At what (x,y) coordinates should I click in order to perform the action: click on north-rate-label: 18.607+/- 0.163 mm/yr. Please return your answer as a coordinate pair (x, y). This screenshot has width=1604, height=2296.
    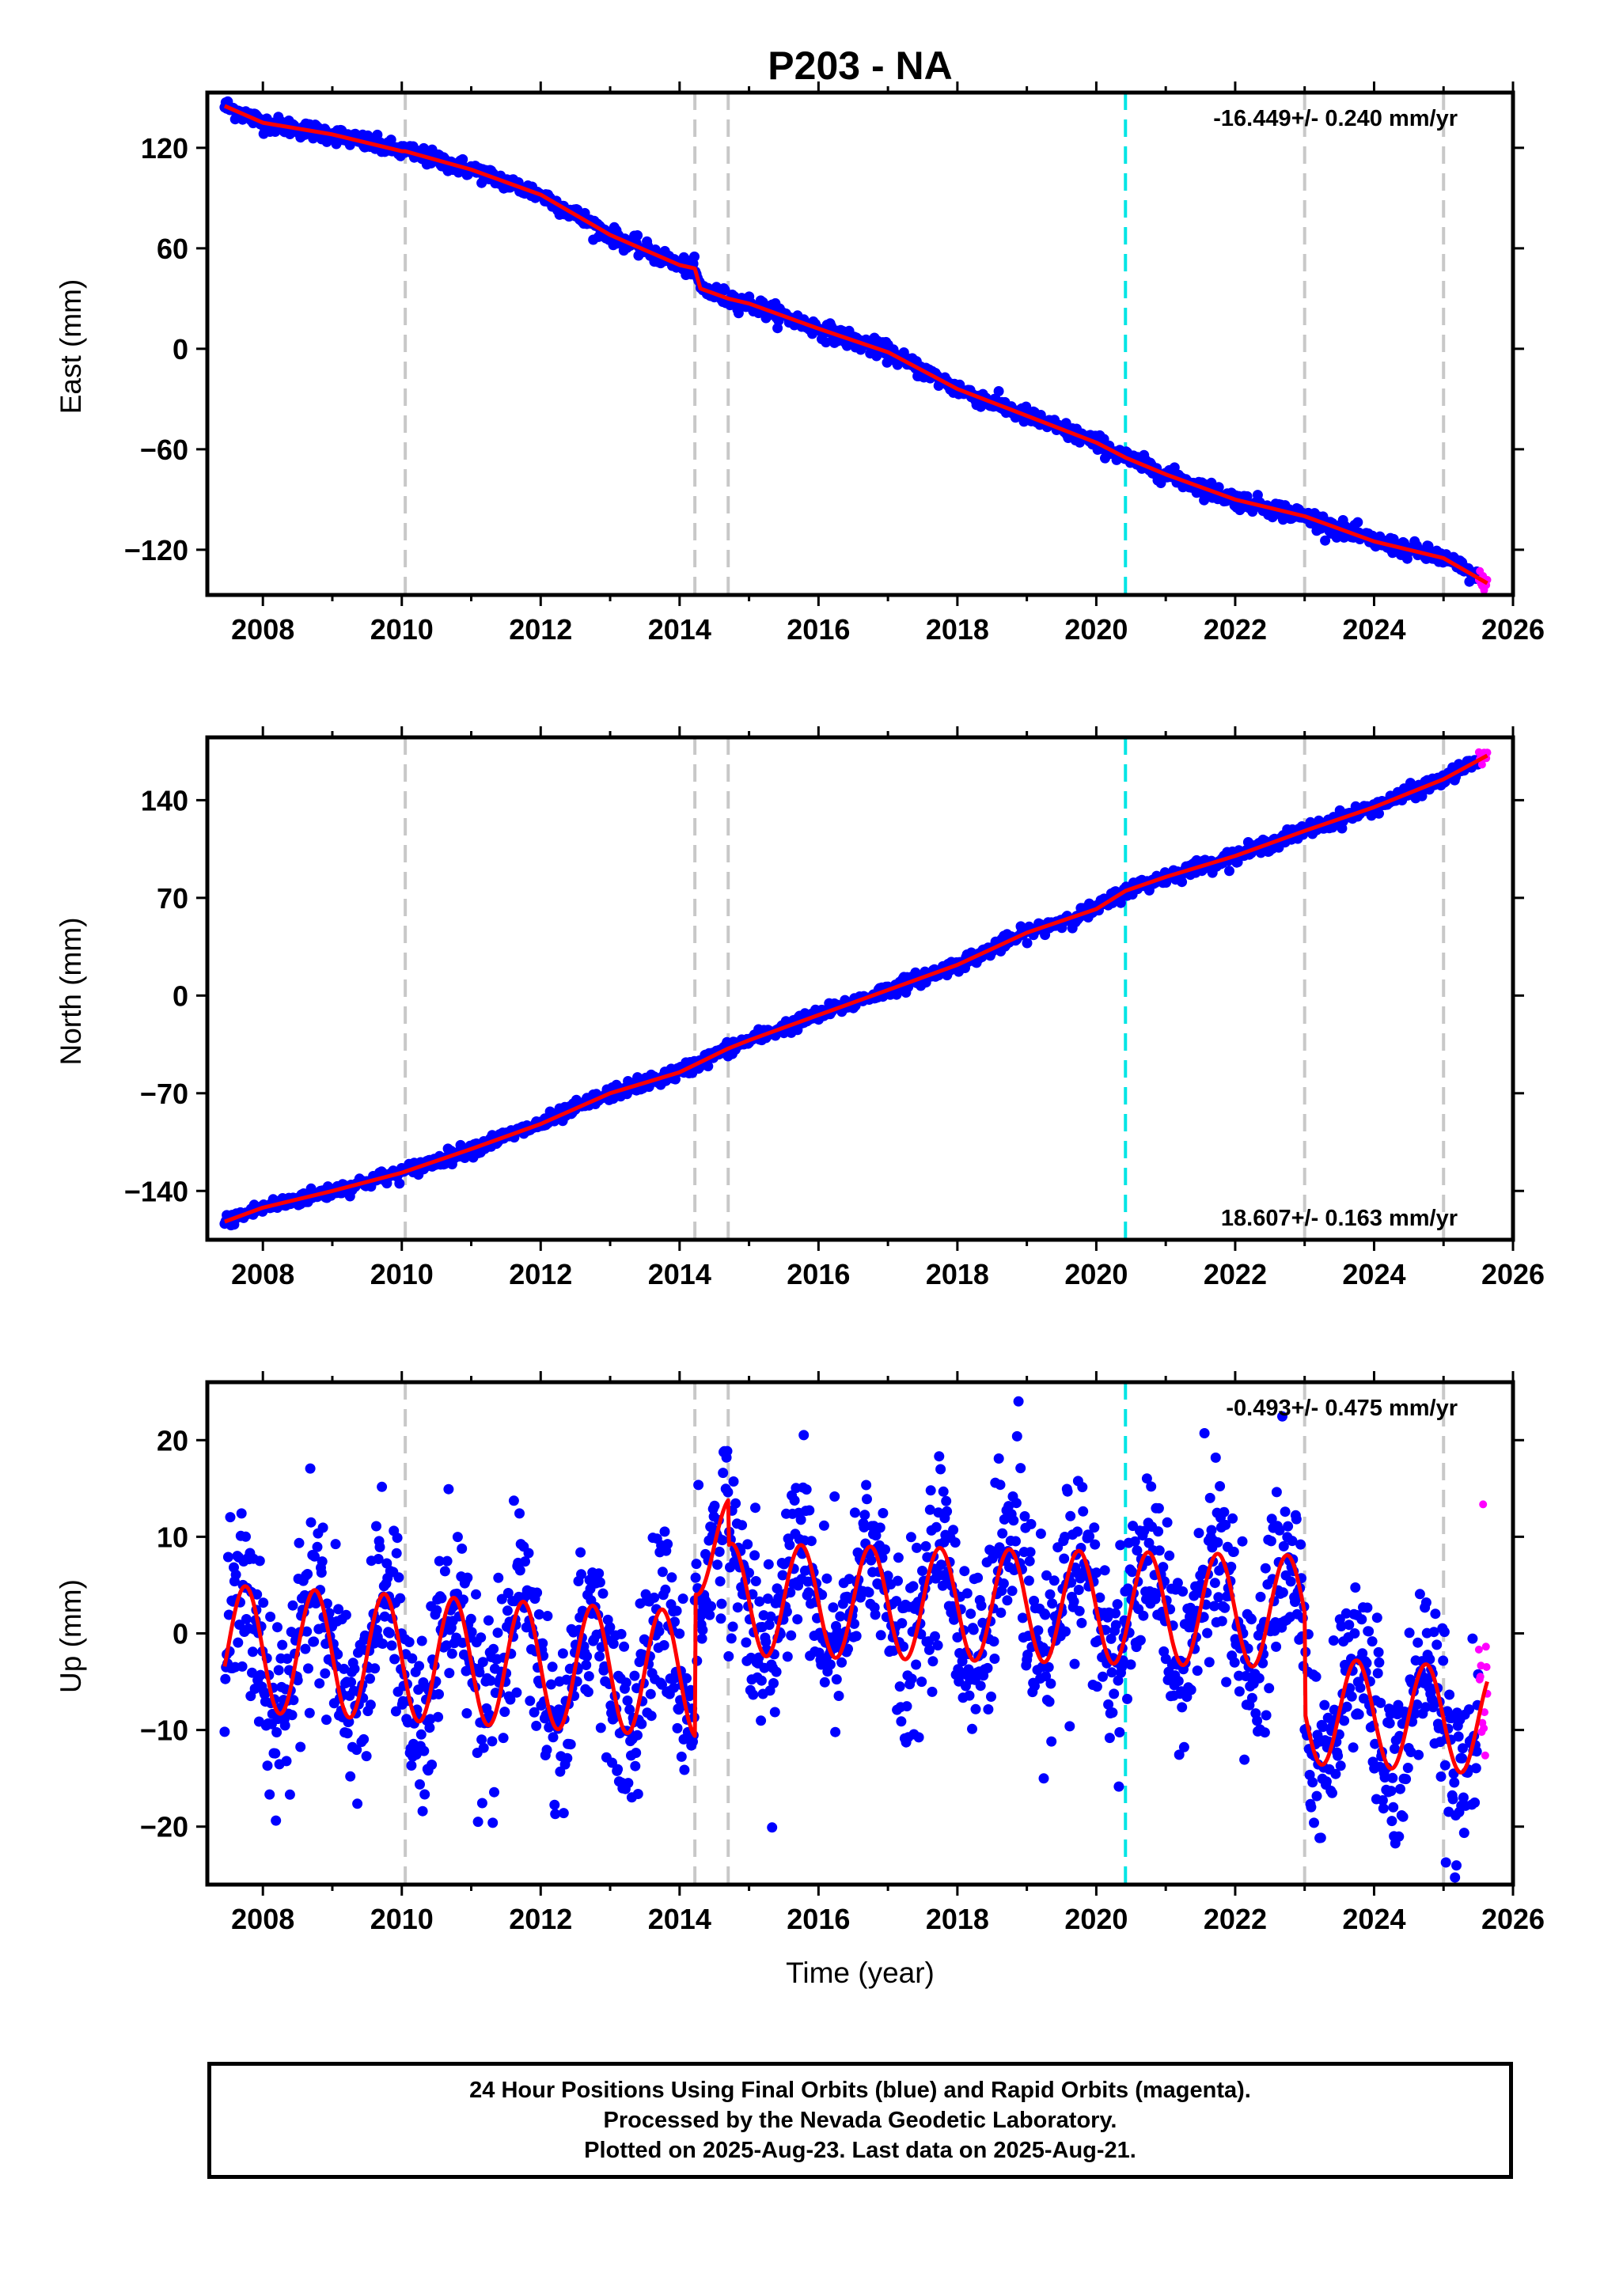
    Looking at the image, I should click on (1339, 1218).